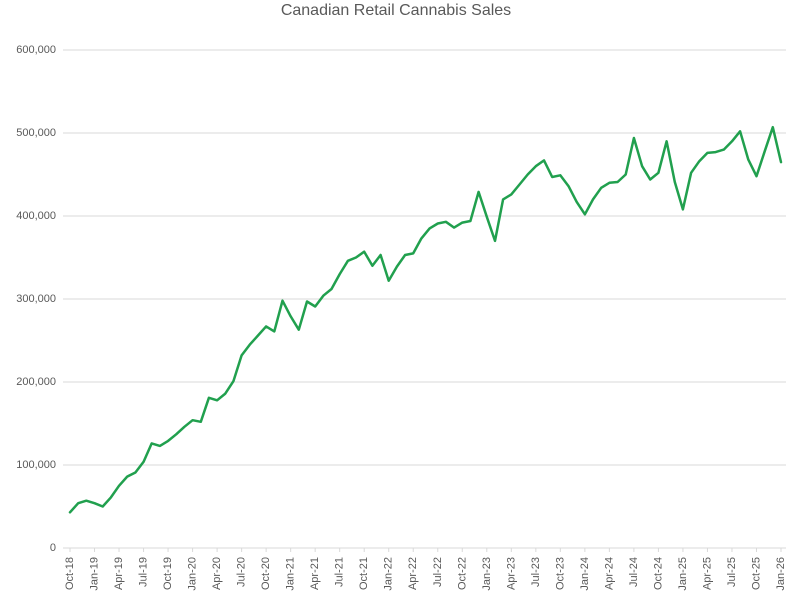 The image size is (792, 600). I want to click on x-axis-tick-label: Jan-26, so click(781, 574).